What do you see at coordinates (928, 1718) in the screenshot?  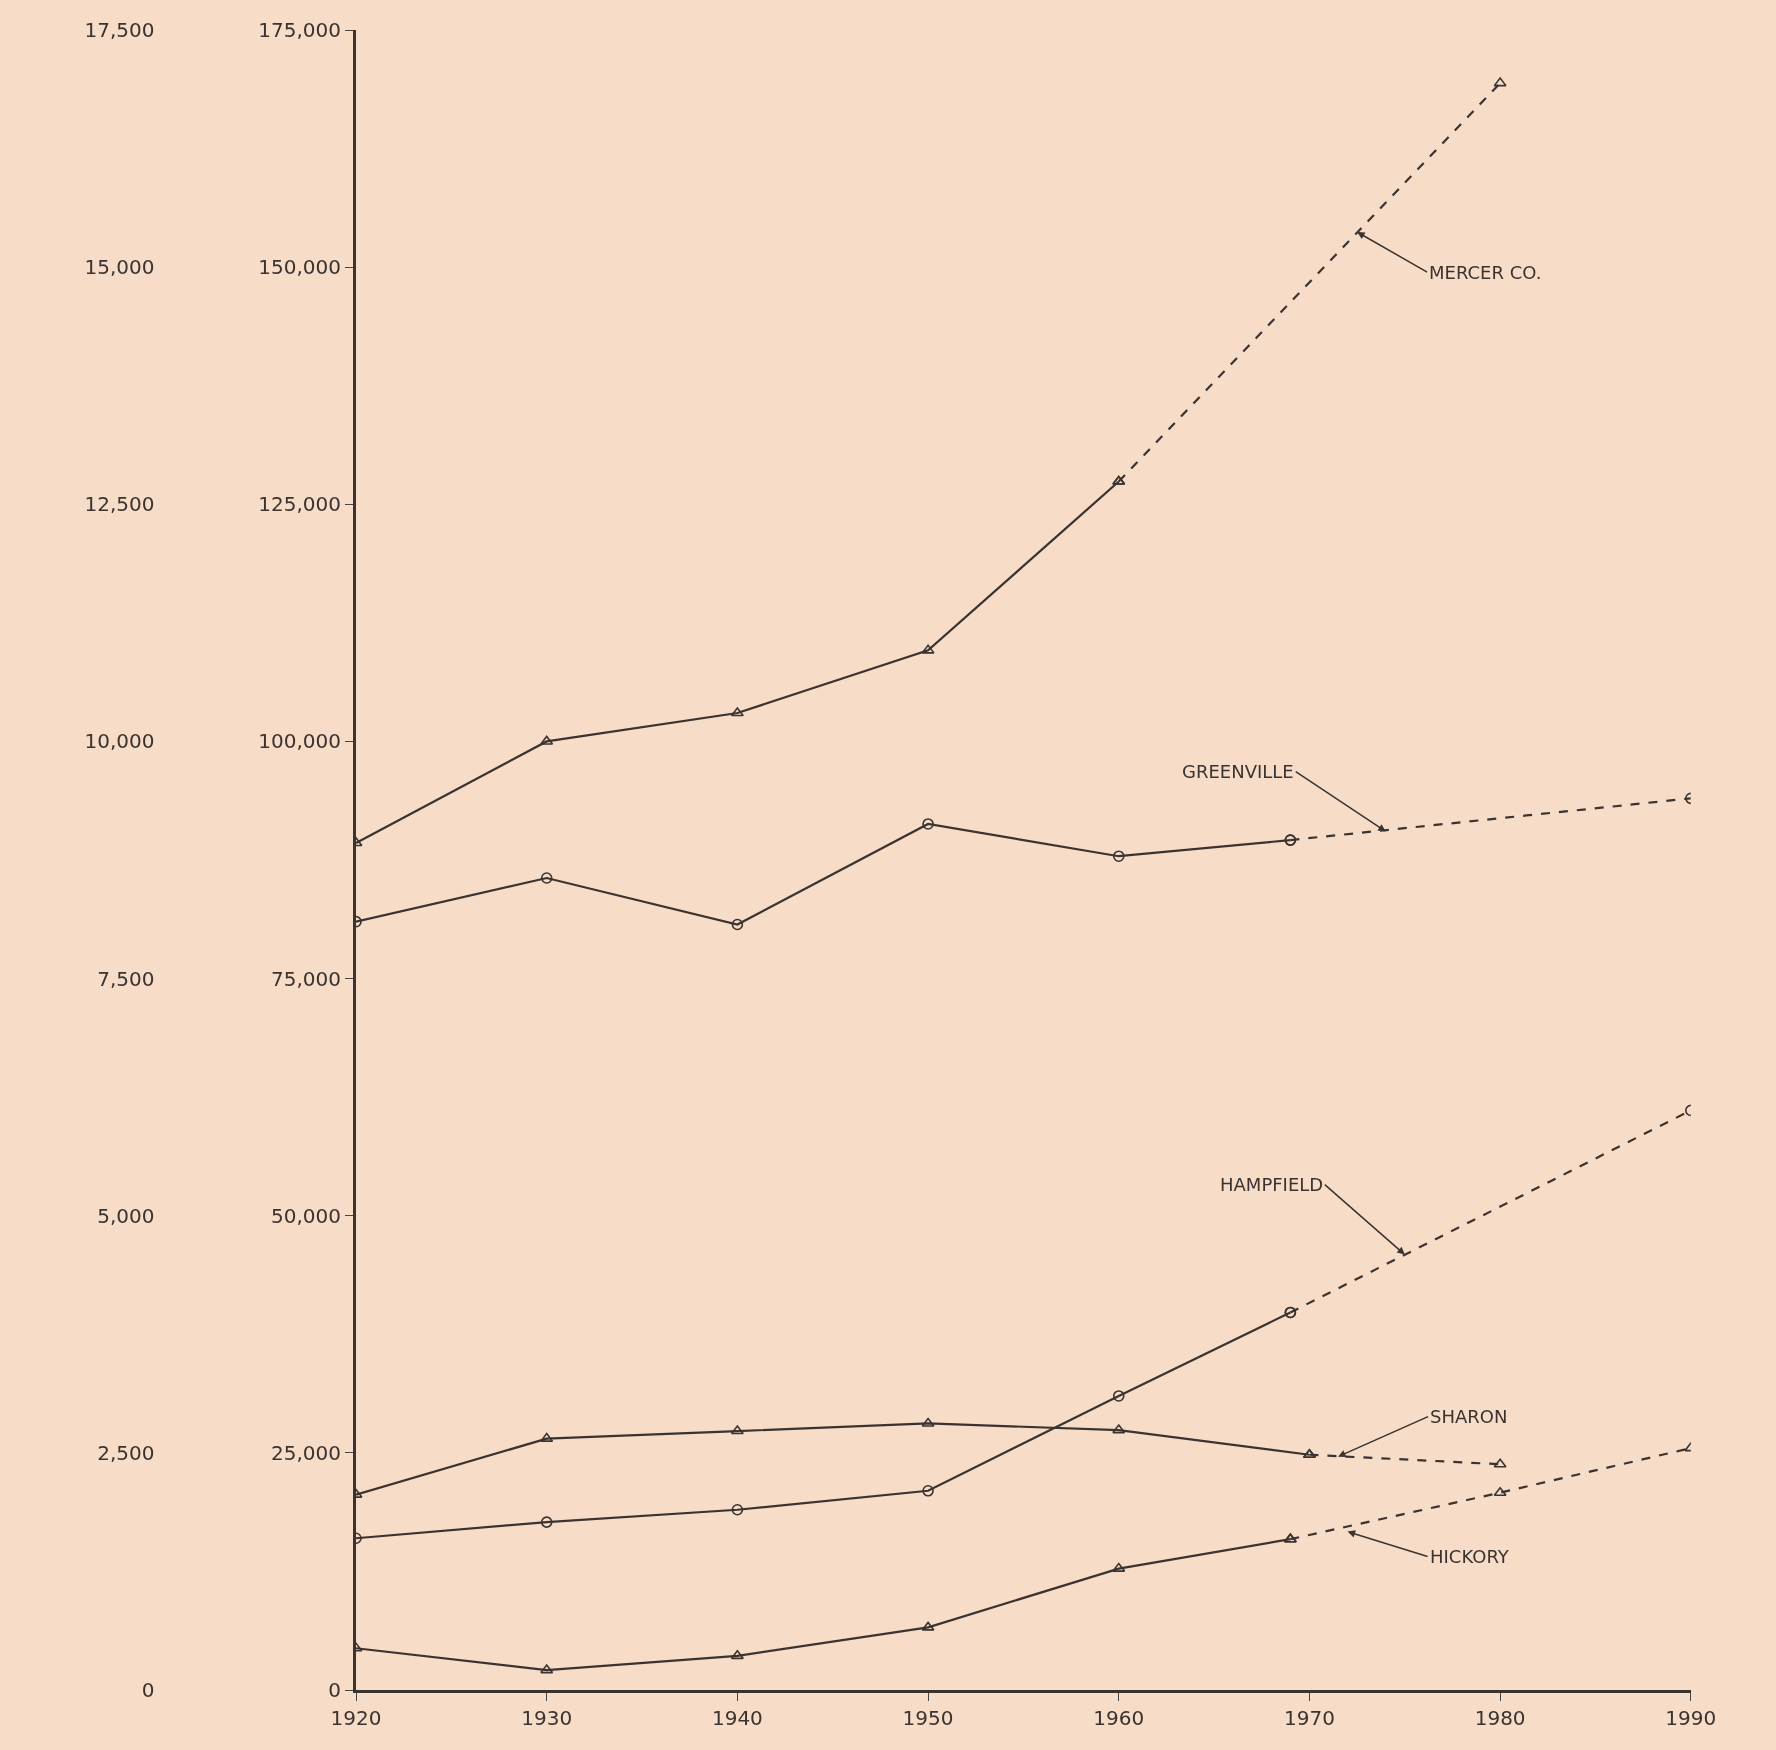 I see `x-tick-label: 1950` at bounding box center [928, 1718].